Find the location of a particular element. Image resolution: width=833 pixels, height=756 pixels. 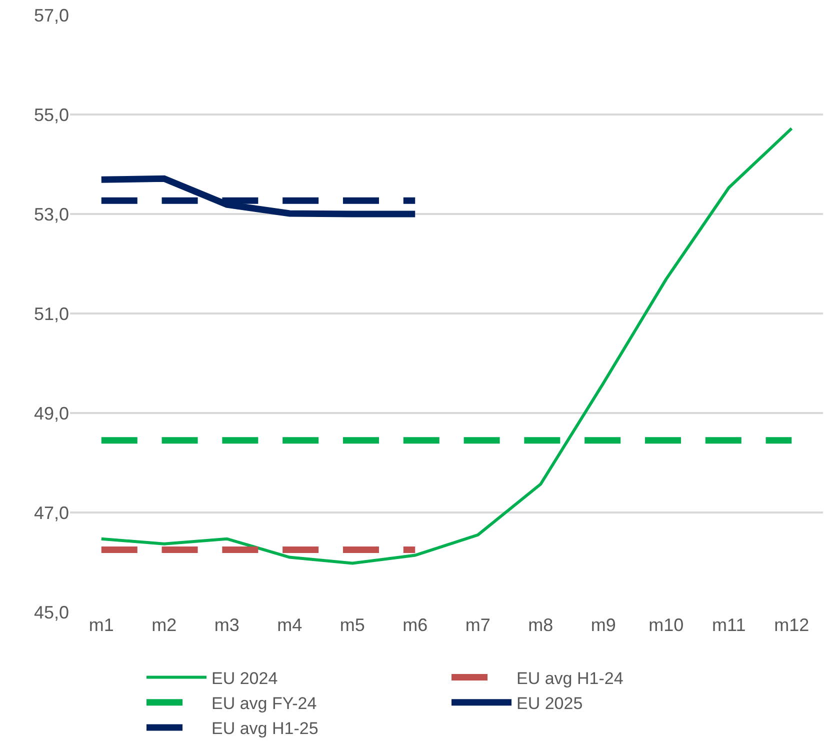

y-tick-label: 45,0 is located at coordinates (51, 612).